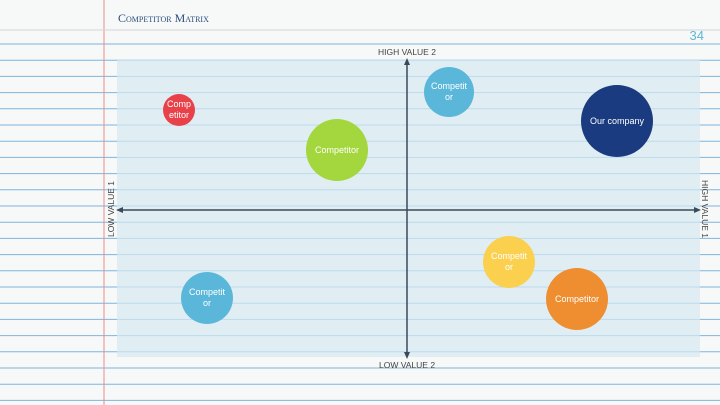 The height and width of the screenshot is (405, 720). Describe the element at coordinates (407, 52) in the screenshot. I see `axis-label-top: HIGH VALUE 2` at that location.